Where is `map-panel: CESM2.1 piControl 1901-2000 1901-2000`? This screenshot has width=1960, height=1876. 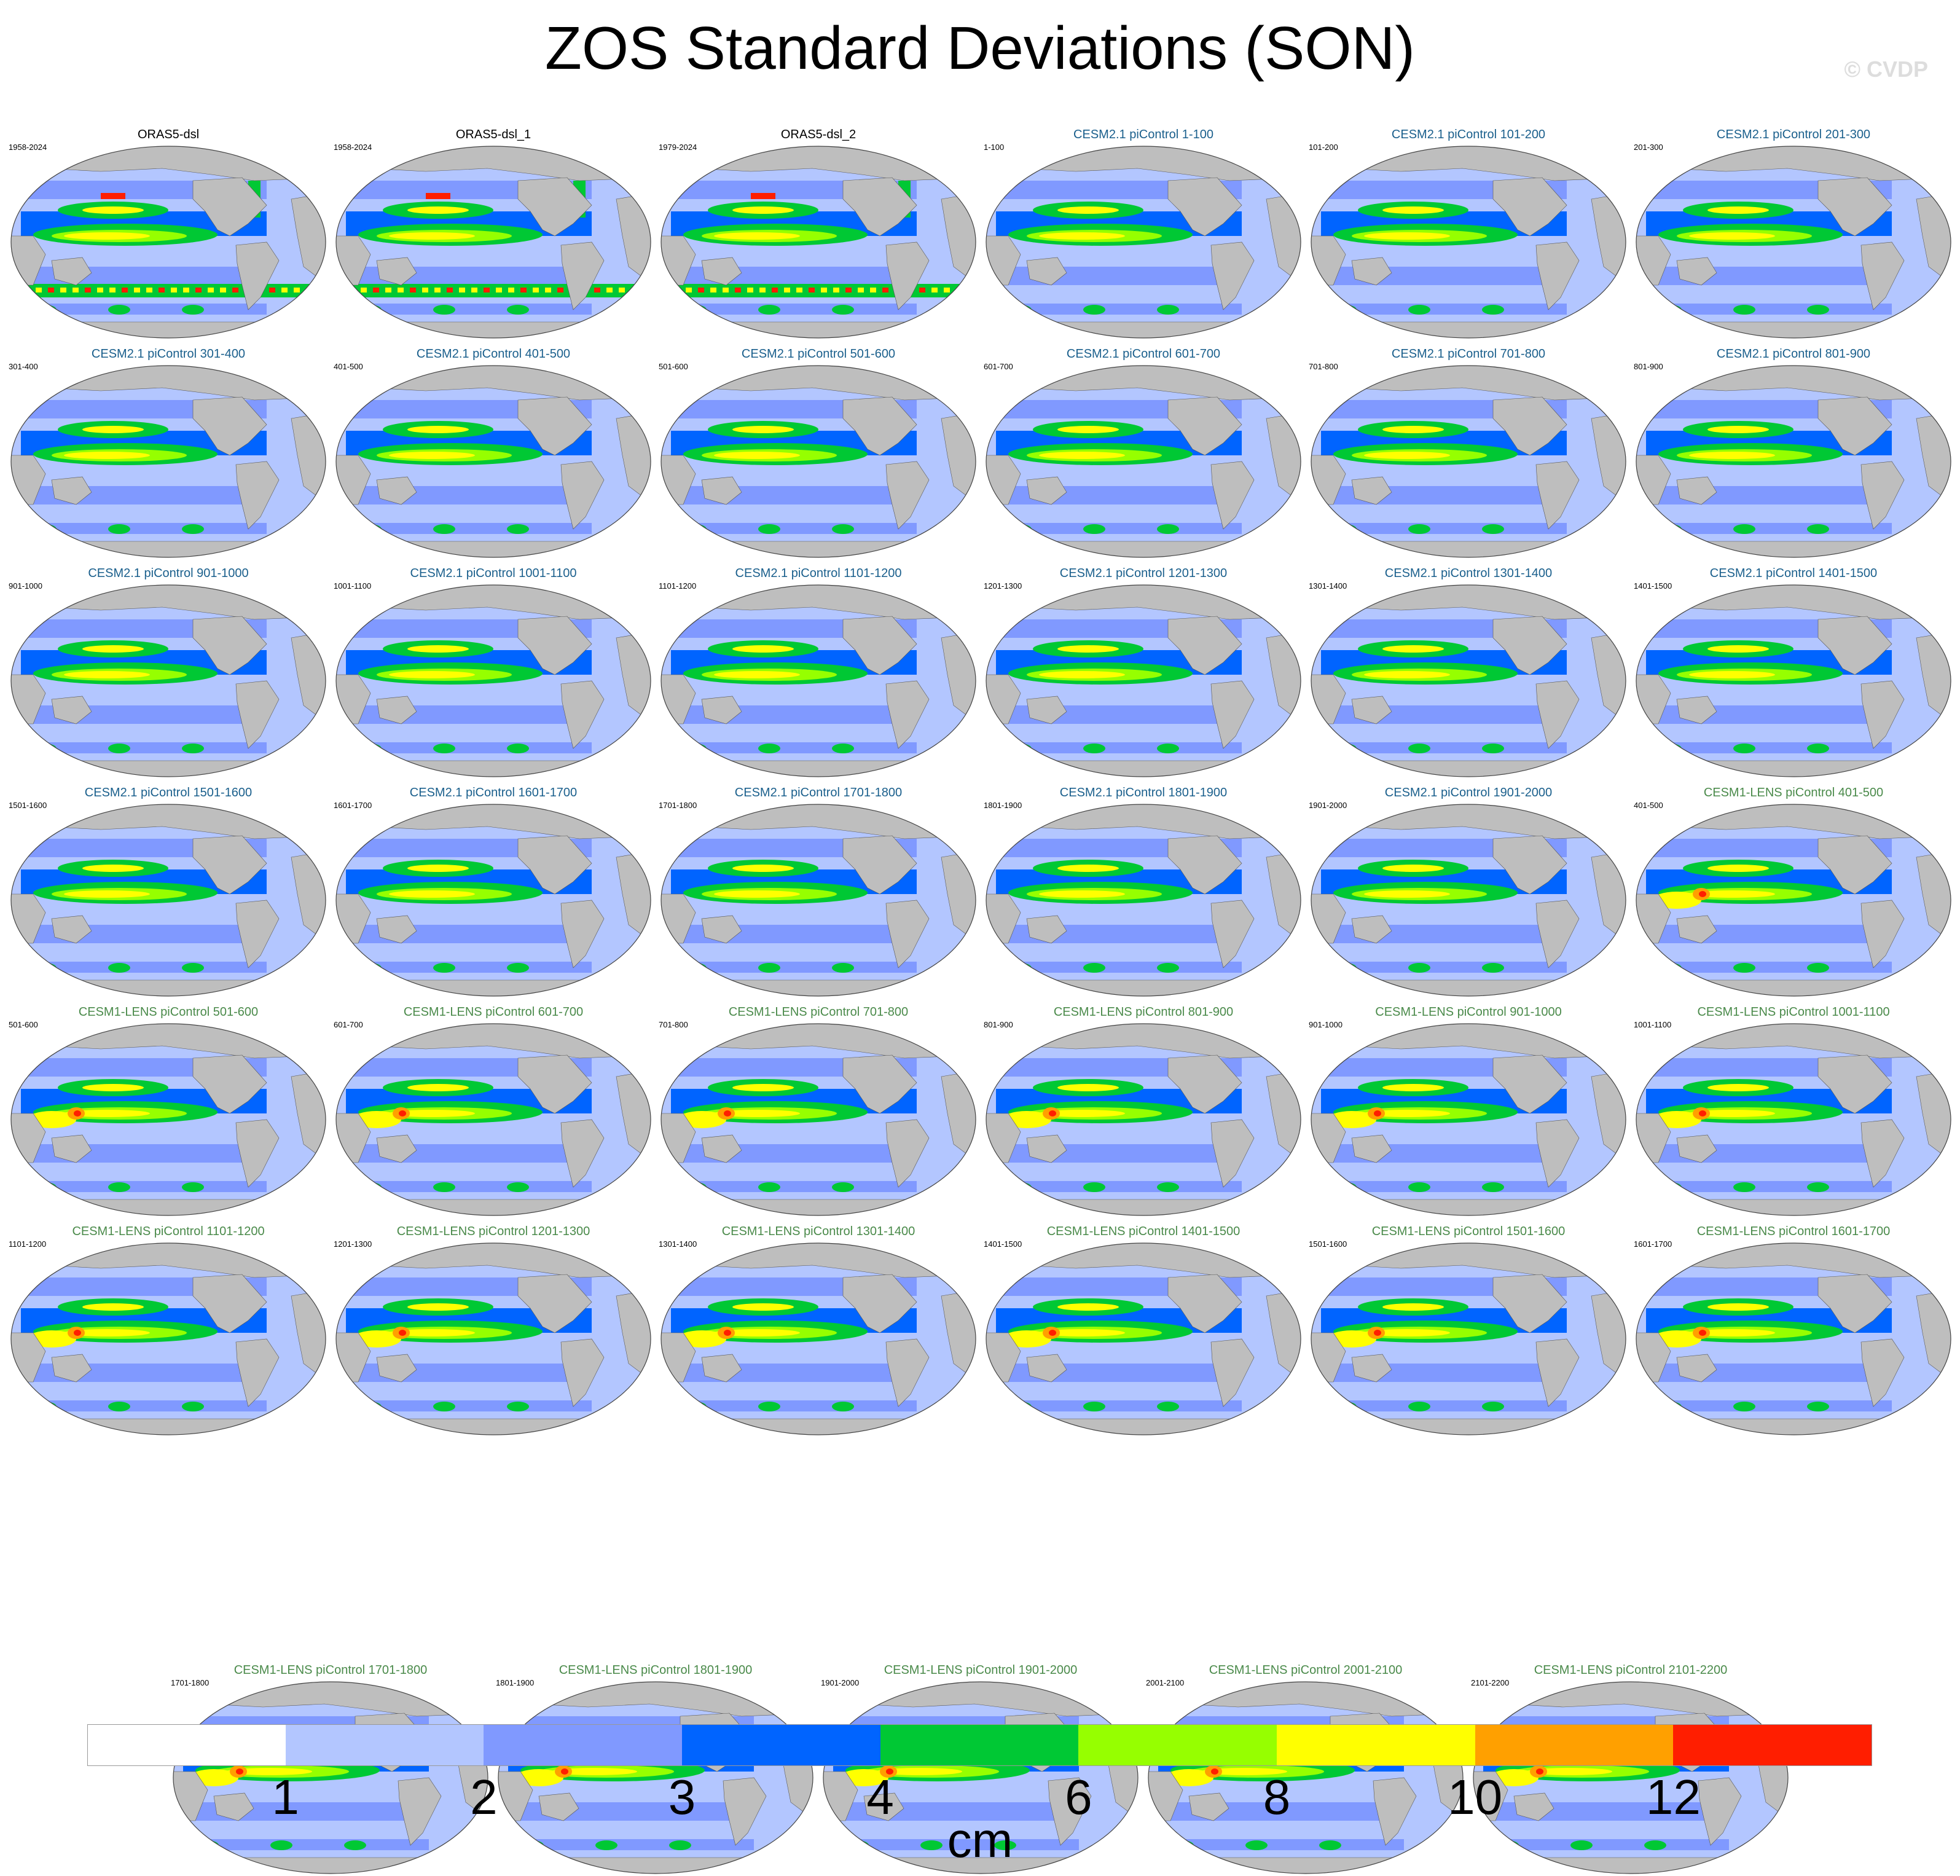 map-panel: CESM2.1 piControl 1901-2000 1901-2000 is located at coordinates (1468, 892).